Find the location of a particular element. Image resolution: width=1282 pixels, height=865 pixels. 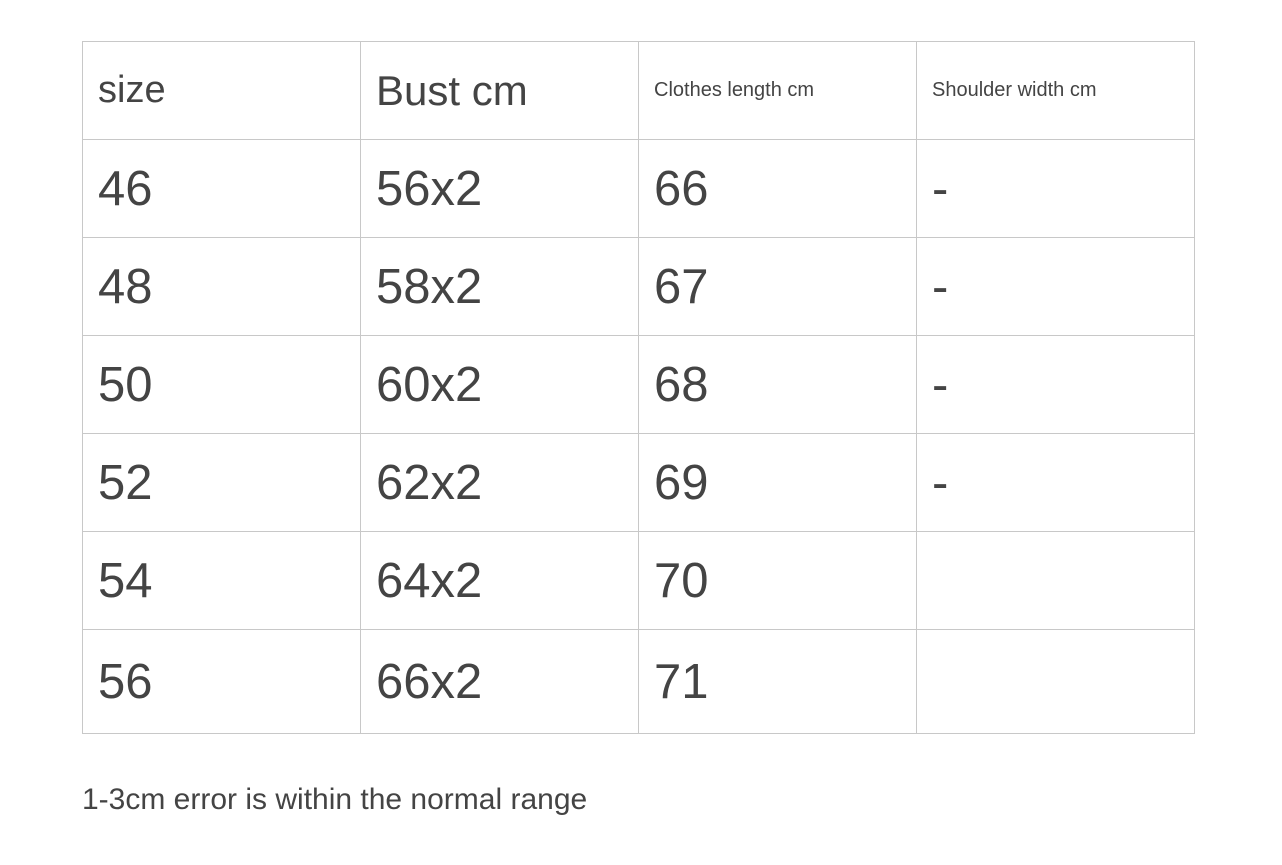

table-row: 46 56x2 66- is located at coordinates (638, 188).